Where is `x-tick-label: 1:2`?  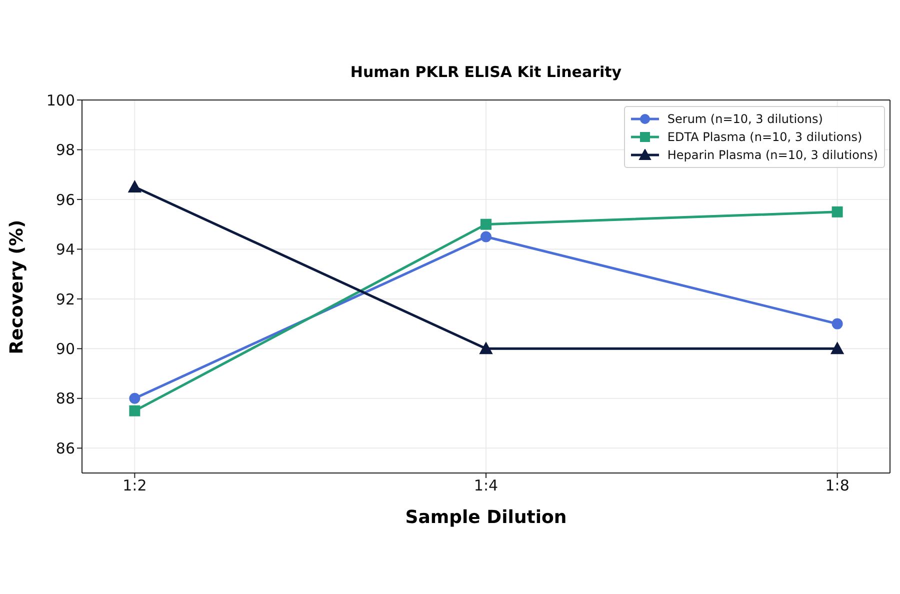 x-tick-label: 1:2 is located at coordinates (134, 485).